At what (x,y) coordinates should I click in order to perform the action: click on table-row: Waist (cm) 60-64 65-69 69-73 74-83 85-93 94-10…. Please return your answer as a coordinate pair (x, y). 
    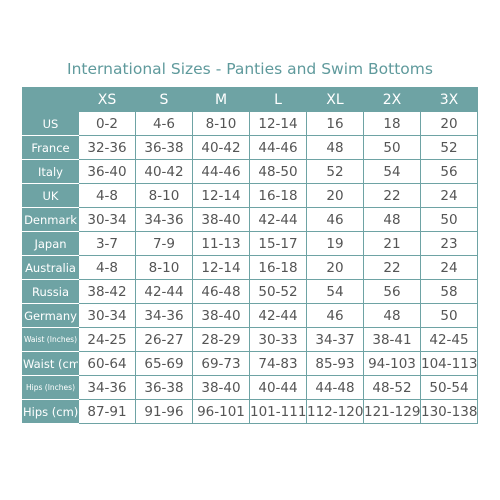
    Looking at the image, I should click on (250, 363).